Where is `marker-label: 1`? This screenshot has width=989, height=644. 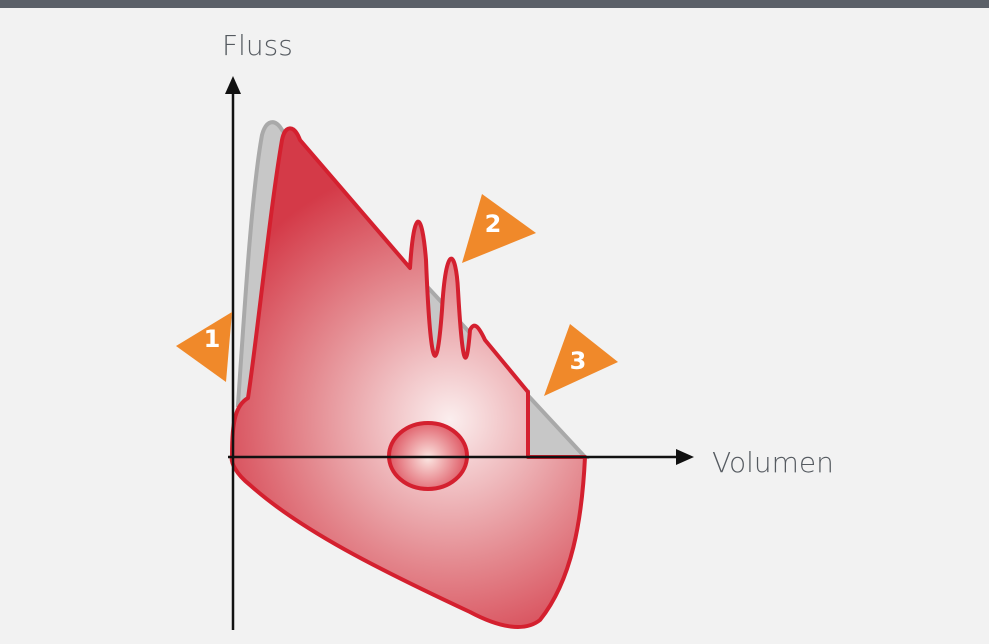 marker-label: 1 is located at coordinates (212, 339).